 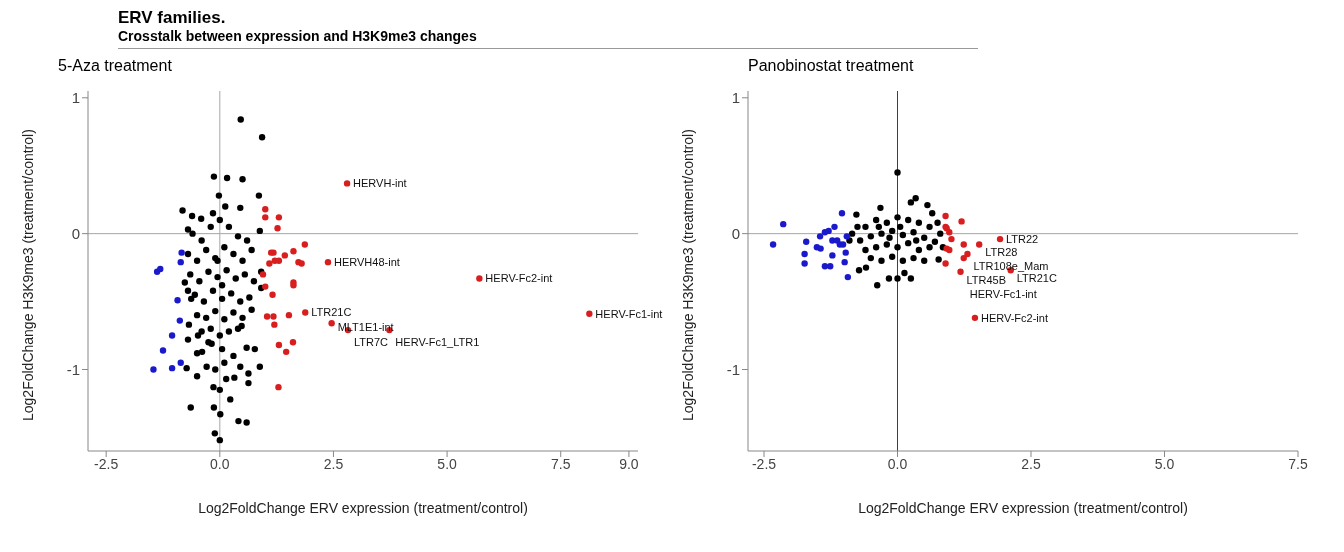 I want to click on annotation: LTR22, so click(x=1022, y=238).